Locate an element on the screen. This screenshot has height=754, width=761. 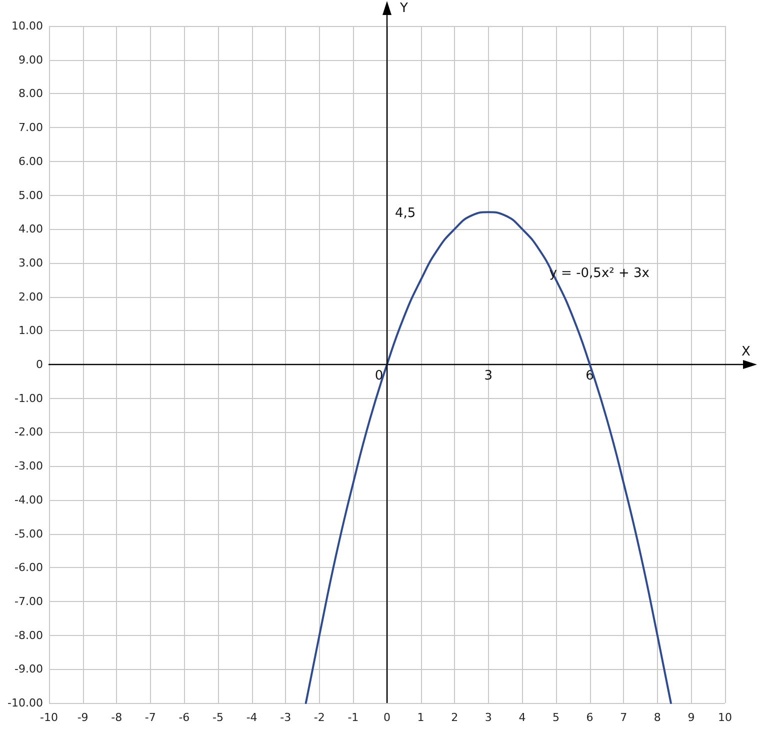
x-tick-label: 7 is located at coordinates (624, 717).